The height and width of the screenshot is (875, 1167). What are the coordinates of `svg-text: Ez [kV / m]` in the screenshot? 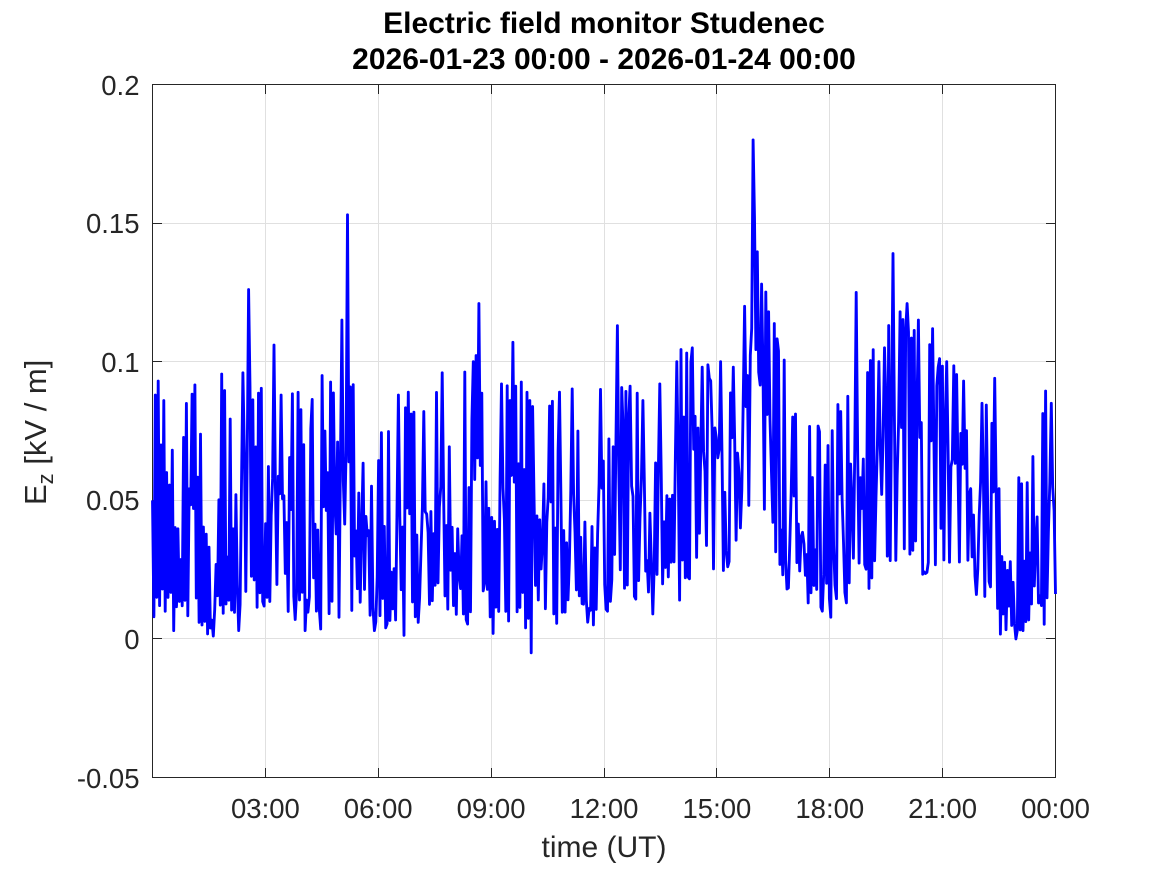 It's located at (38, 432).